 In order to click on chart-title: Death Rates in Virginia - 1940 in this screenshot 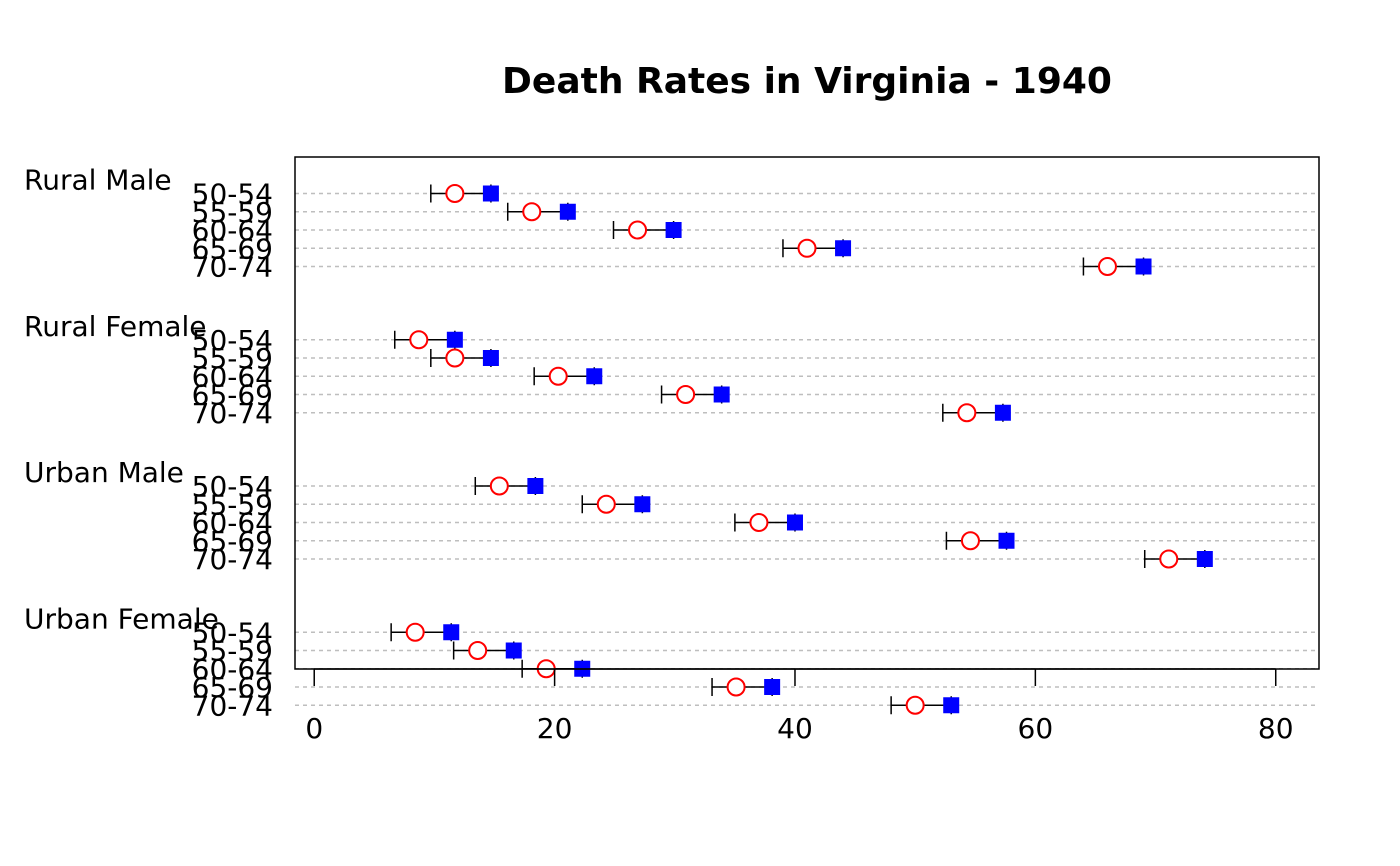, I will do `click(807, 81)`.